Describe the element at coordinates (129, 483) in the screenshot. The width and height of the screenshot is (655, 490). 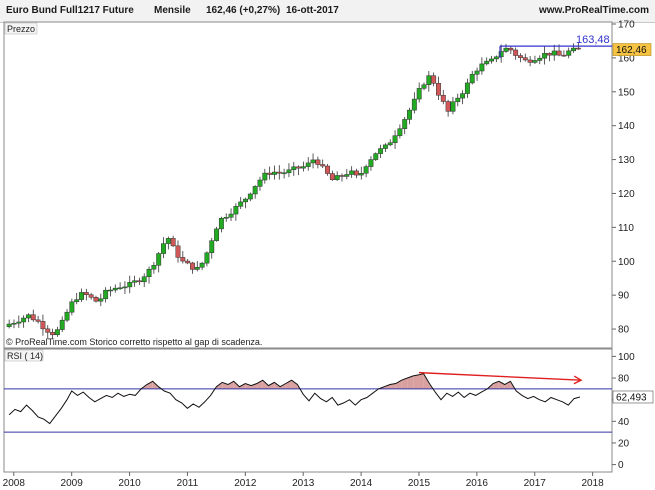
I see `x-tick-label: 2010` at that location.